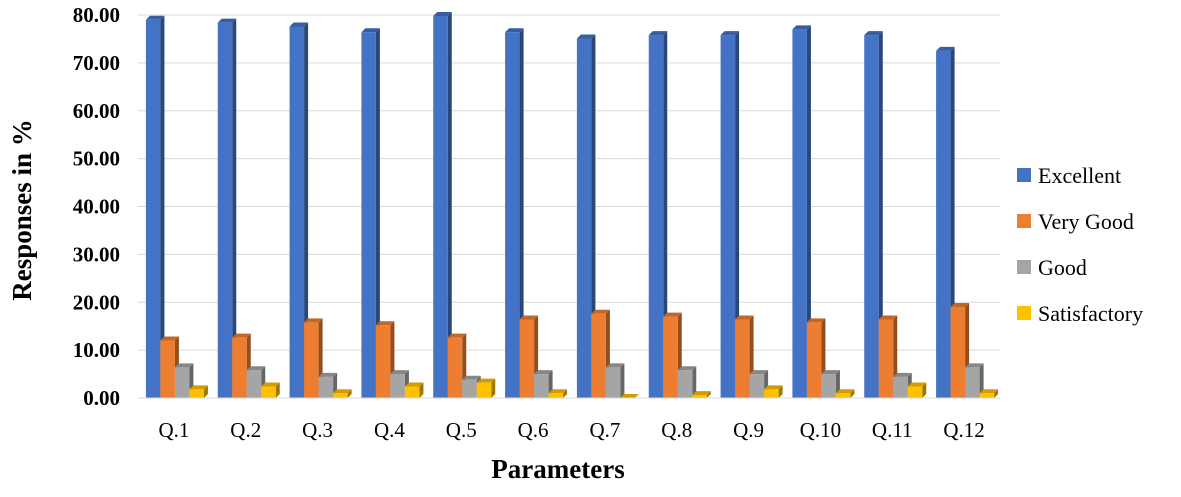  I want to click on x-tick-label: Q.6, so click(533, 430).